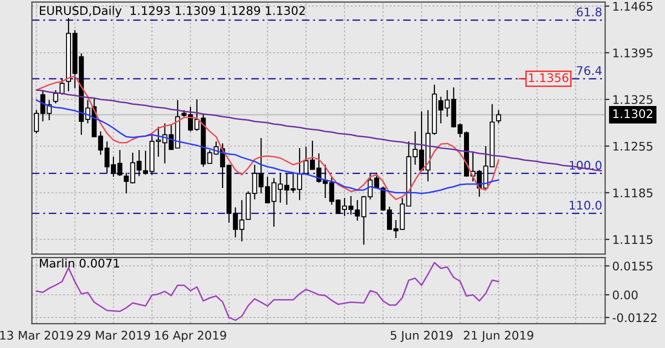 This screenshot has height=348, width=665. Describe the element at coordinates (421, 336) in the screenshot. I see `x-tick-label: 5 Jun 2019` at that location.